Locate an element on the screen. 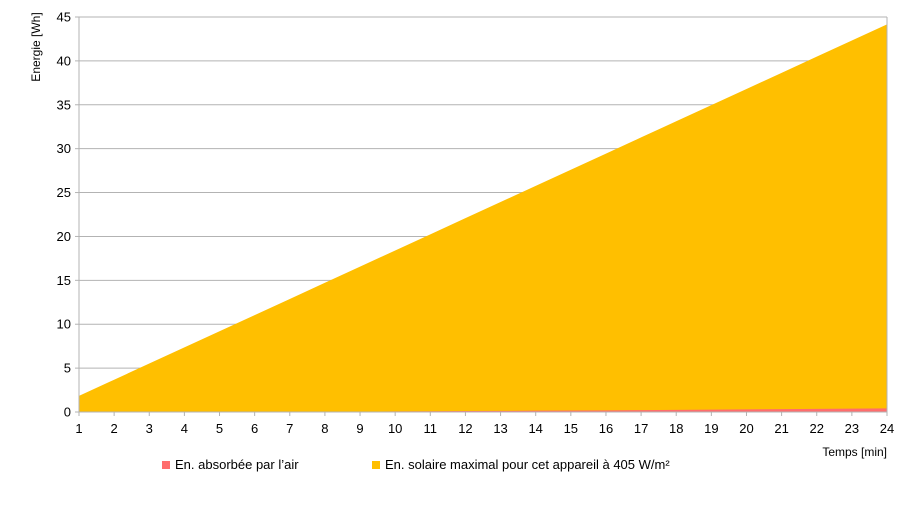  x-tick-label-20: 20 is located at coordinates (746, 428).